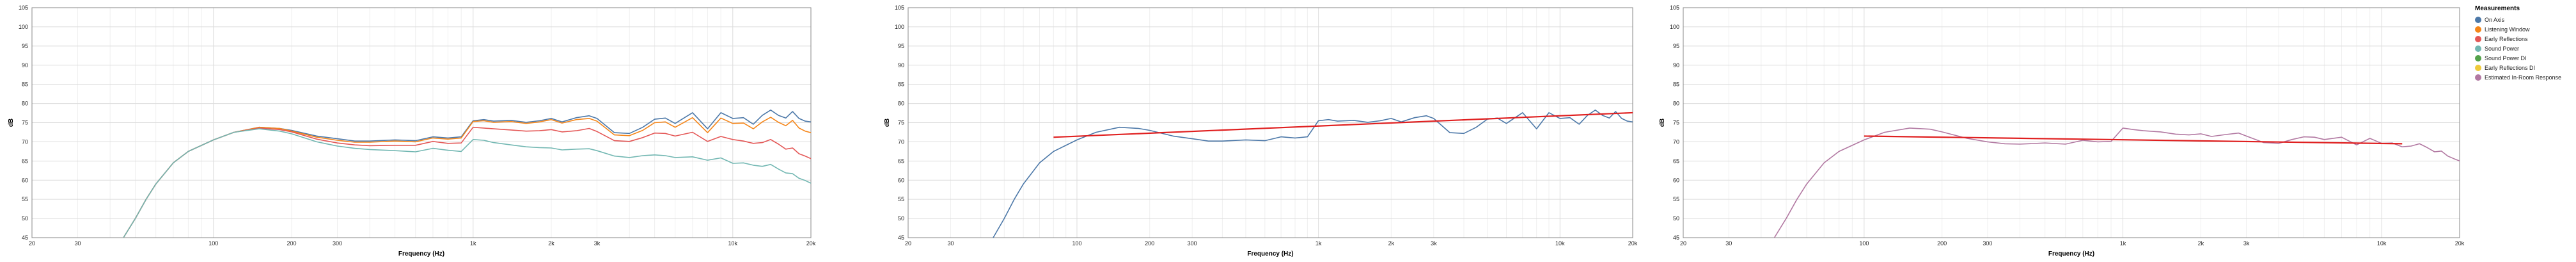 The height and width of the screenshot is (262, 2576). I want to click on legend-title: Measurements, so click(2497, 8).